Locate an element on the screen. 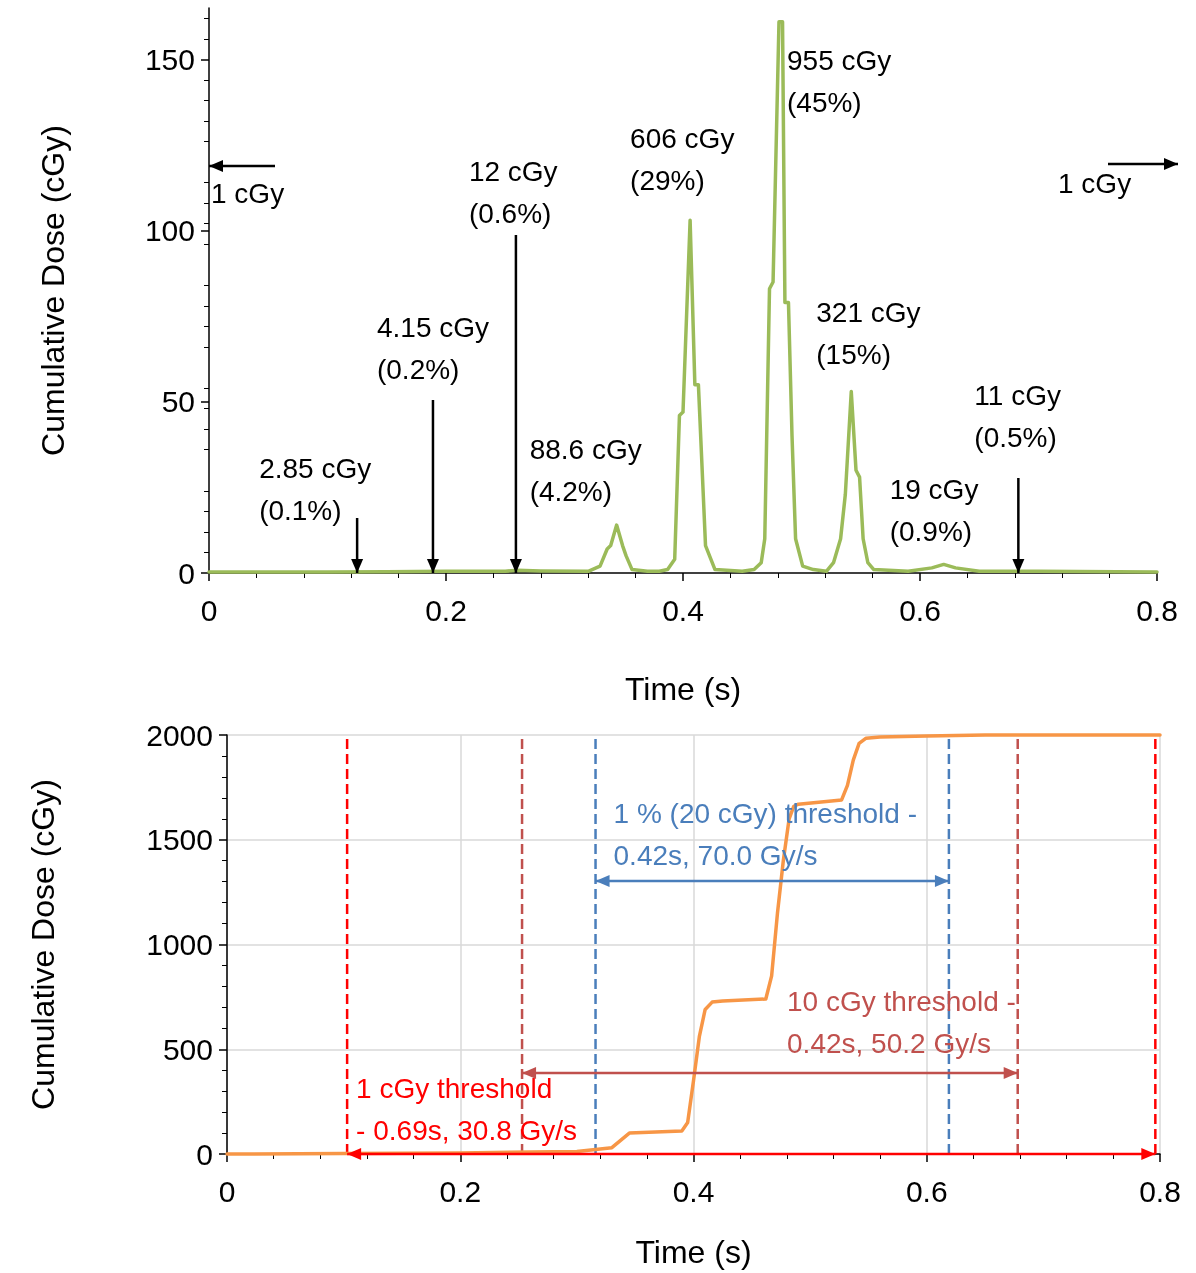 The width and height of the screenshot is (1196, 1273). annotation: 19 cGy (0.9%) is located at coordinates (934, 511).